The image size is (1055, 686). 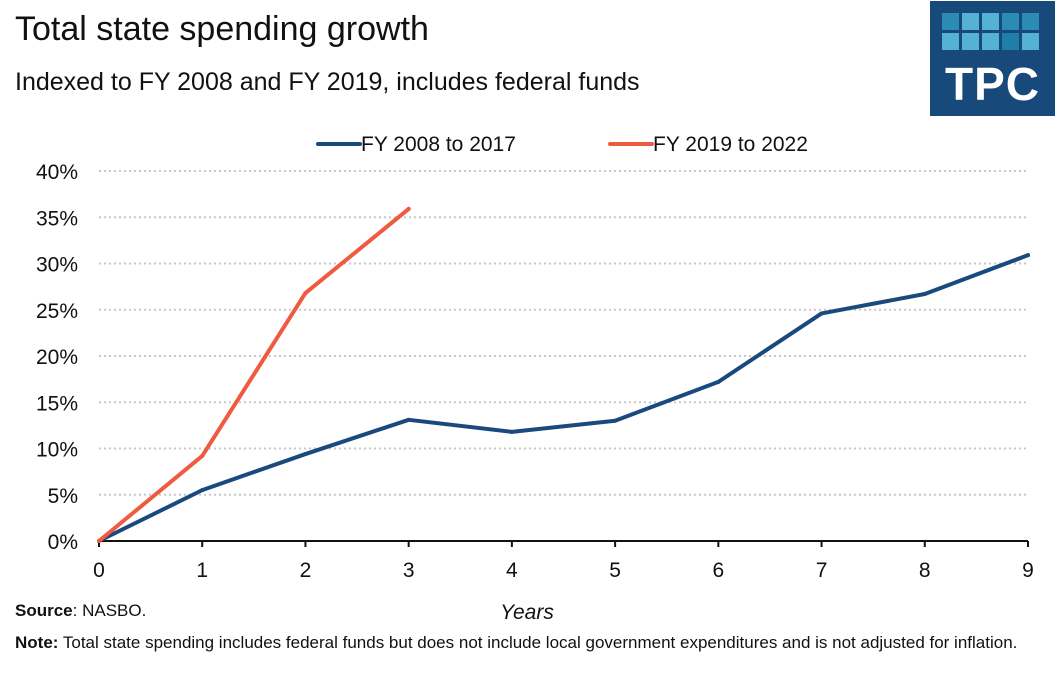 What do you see at coordinates (992, 84) in the screenshot?
I see `logo-text: TPC` at bounding box center [992, 84].